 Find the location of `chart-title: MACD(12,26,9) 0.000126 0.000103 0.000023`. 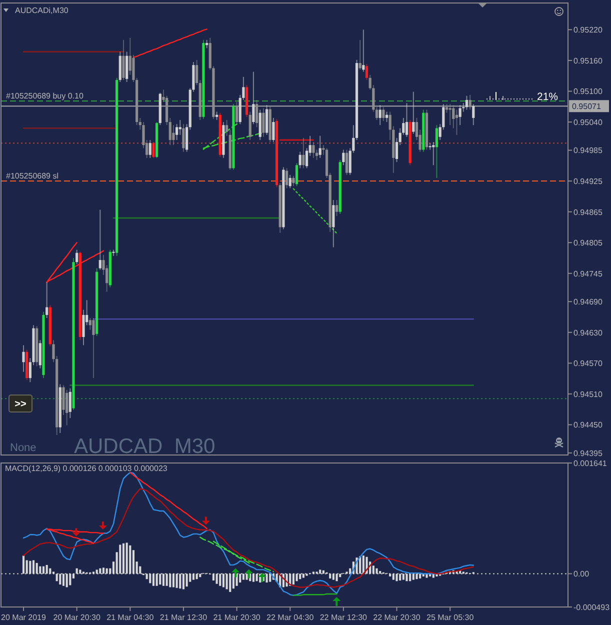

chart-title: MACD(12,26,9) 0.000126 0.000103 0.000023 is located at coordinates (86, 468).